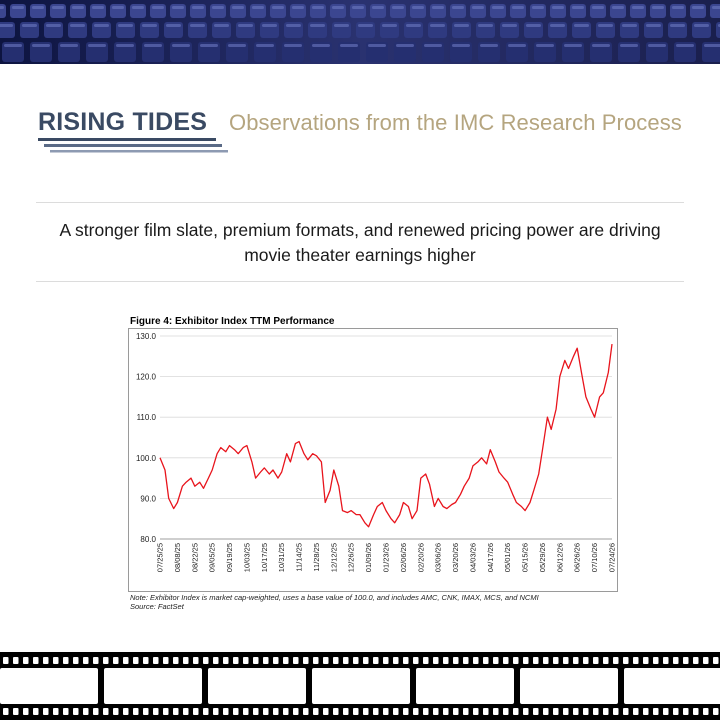 The height and width of the screenshot is (720, 720). What do you see at coordinates (438, 557) in the screenshot?
I see `x-tick-label: 03/06/26` at bounding box center [438, 557].